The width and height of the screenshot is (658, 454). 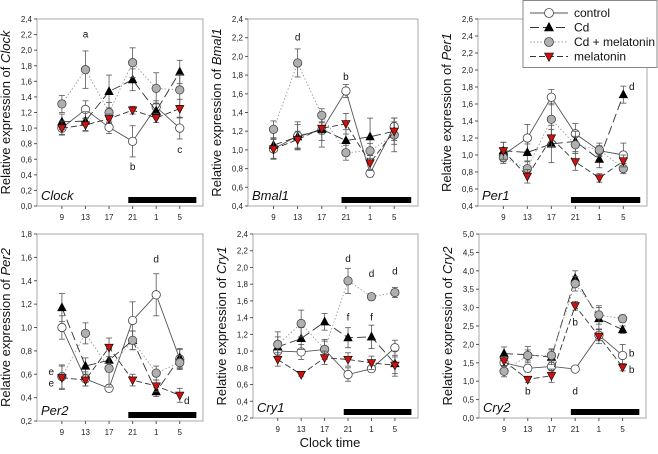 What do you see at coordinates (270, 407) in the screenshot?
I see `panel-gene-label: Cry1` at bounding box center [270, 407].